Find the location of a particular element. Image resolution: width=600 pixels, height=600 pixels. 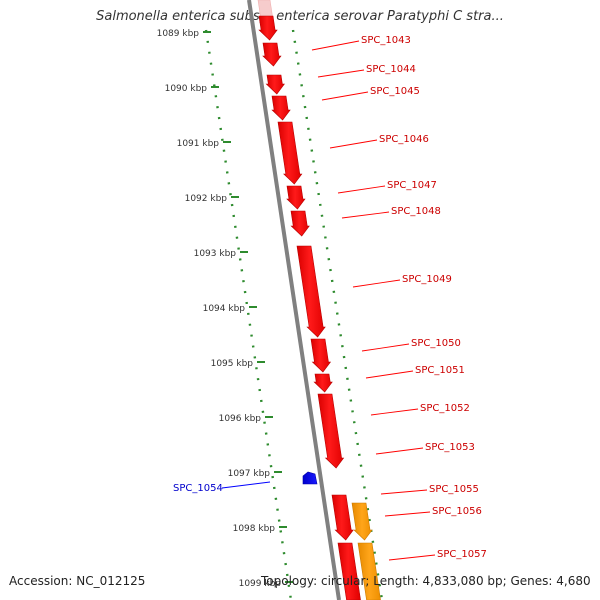

gene-label: SPC_1049 is located at coordinates (427, 279).